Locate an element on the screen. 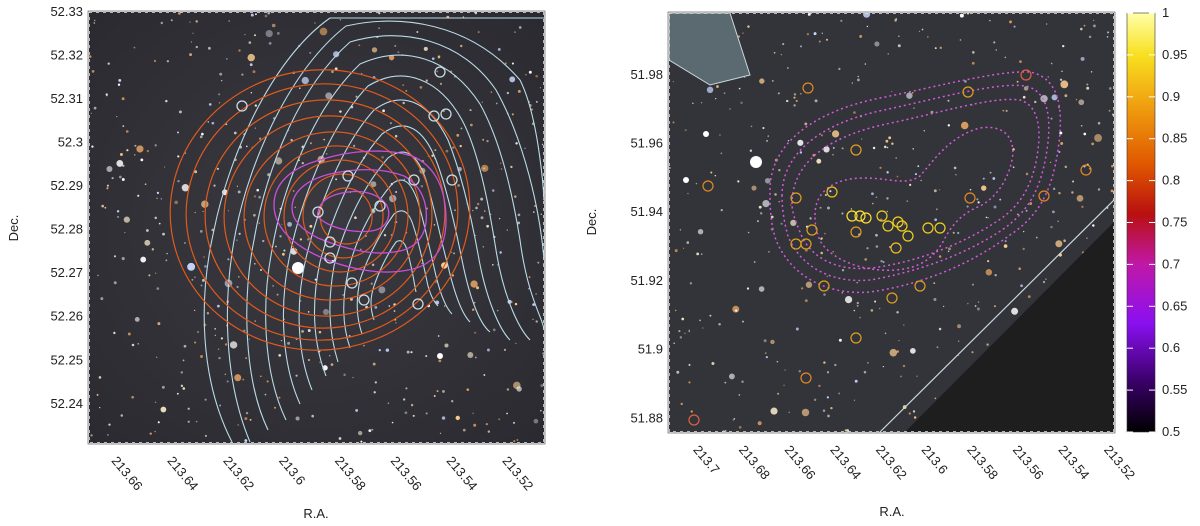 This screenshot has height=526, width=1200. y-tick-label: 52.27 is located at coordinates (66, 272).